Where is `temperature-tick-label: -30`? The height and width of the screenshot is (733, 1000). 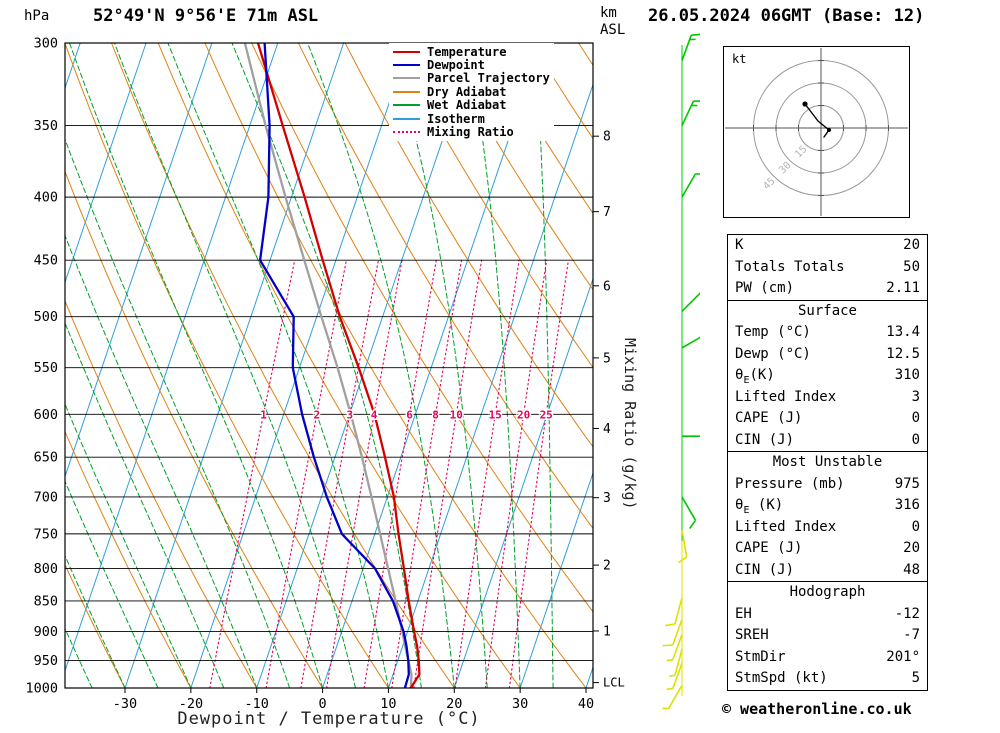
temperature-tick-label: -30 is located at coordinates (125, 704).